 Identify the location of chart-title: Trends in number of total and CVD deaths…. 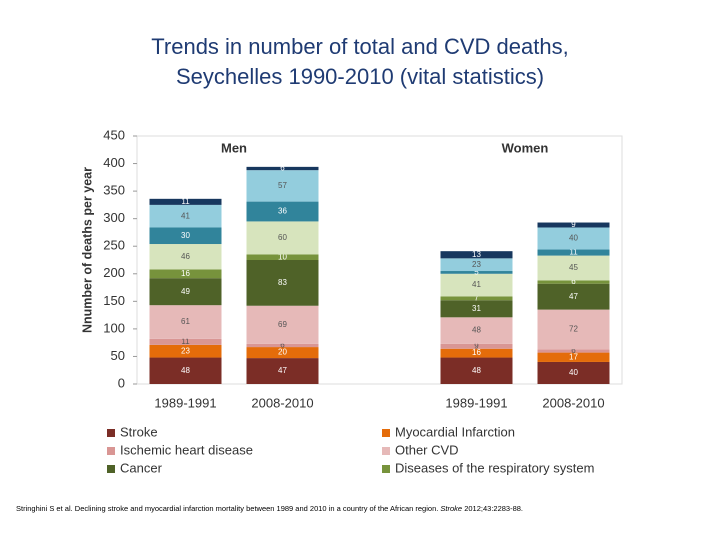
(359, 46).